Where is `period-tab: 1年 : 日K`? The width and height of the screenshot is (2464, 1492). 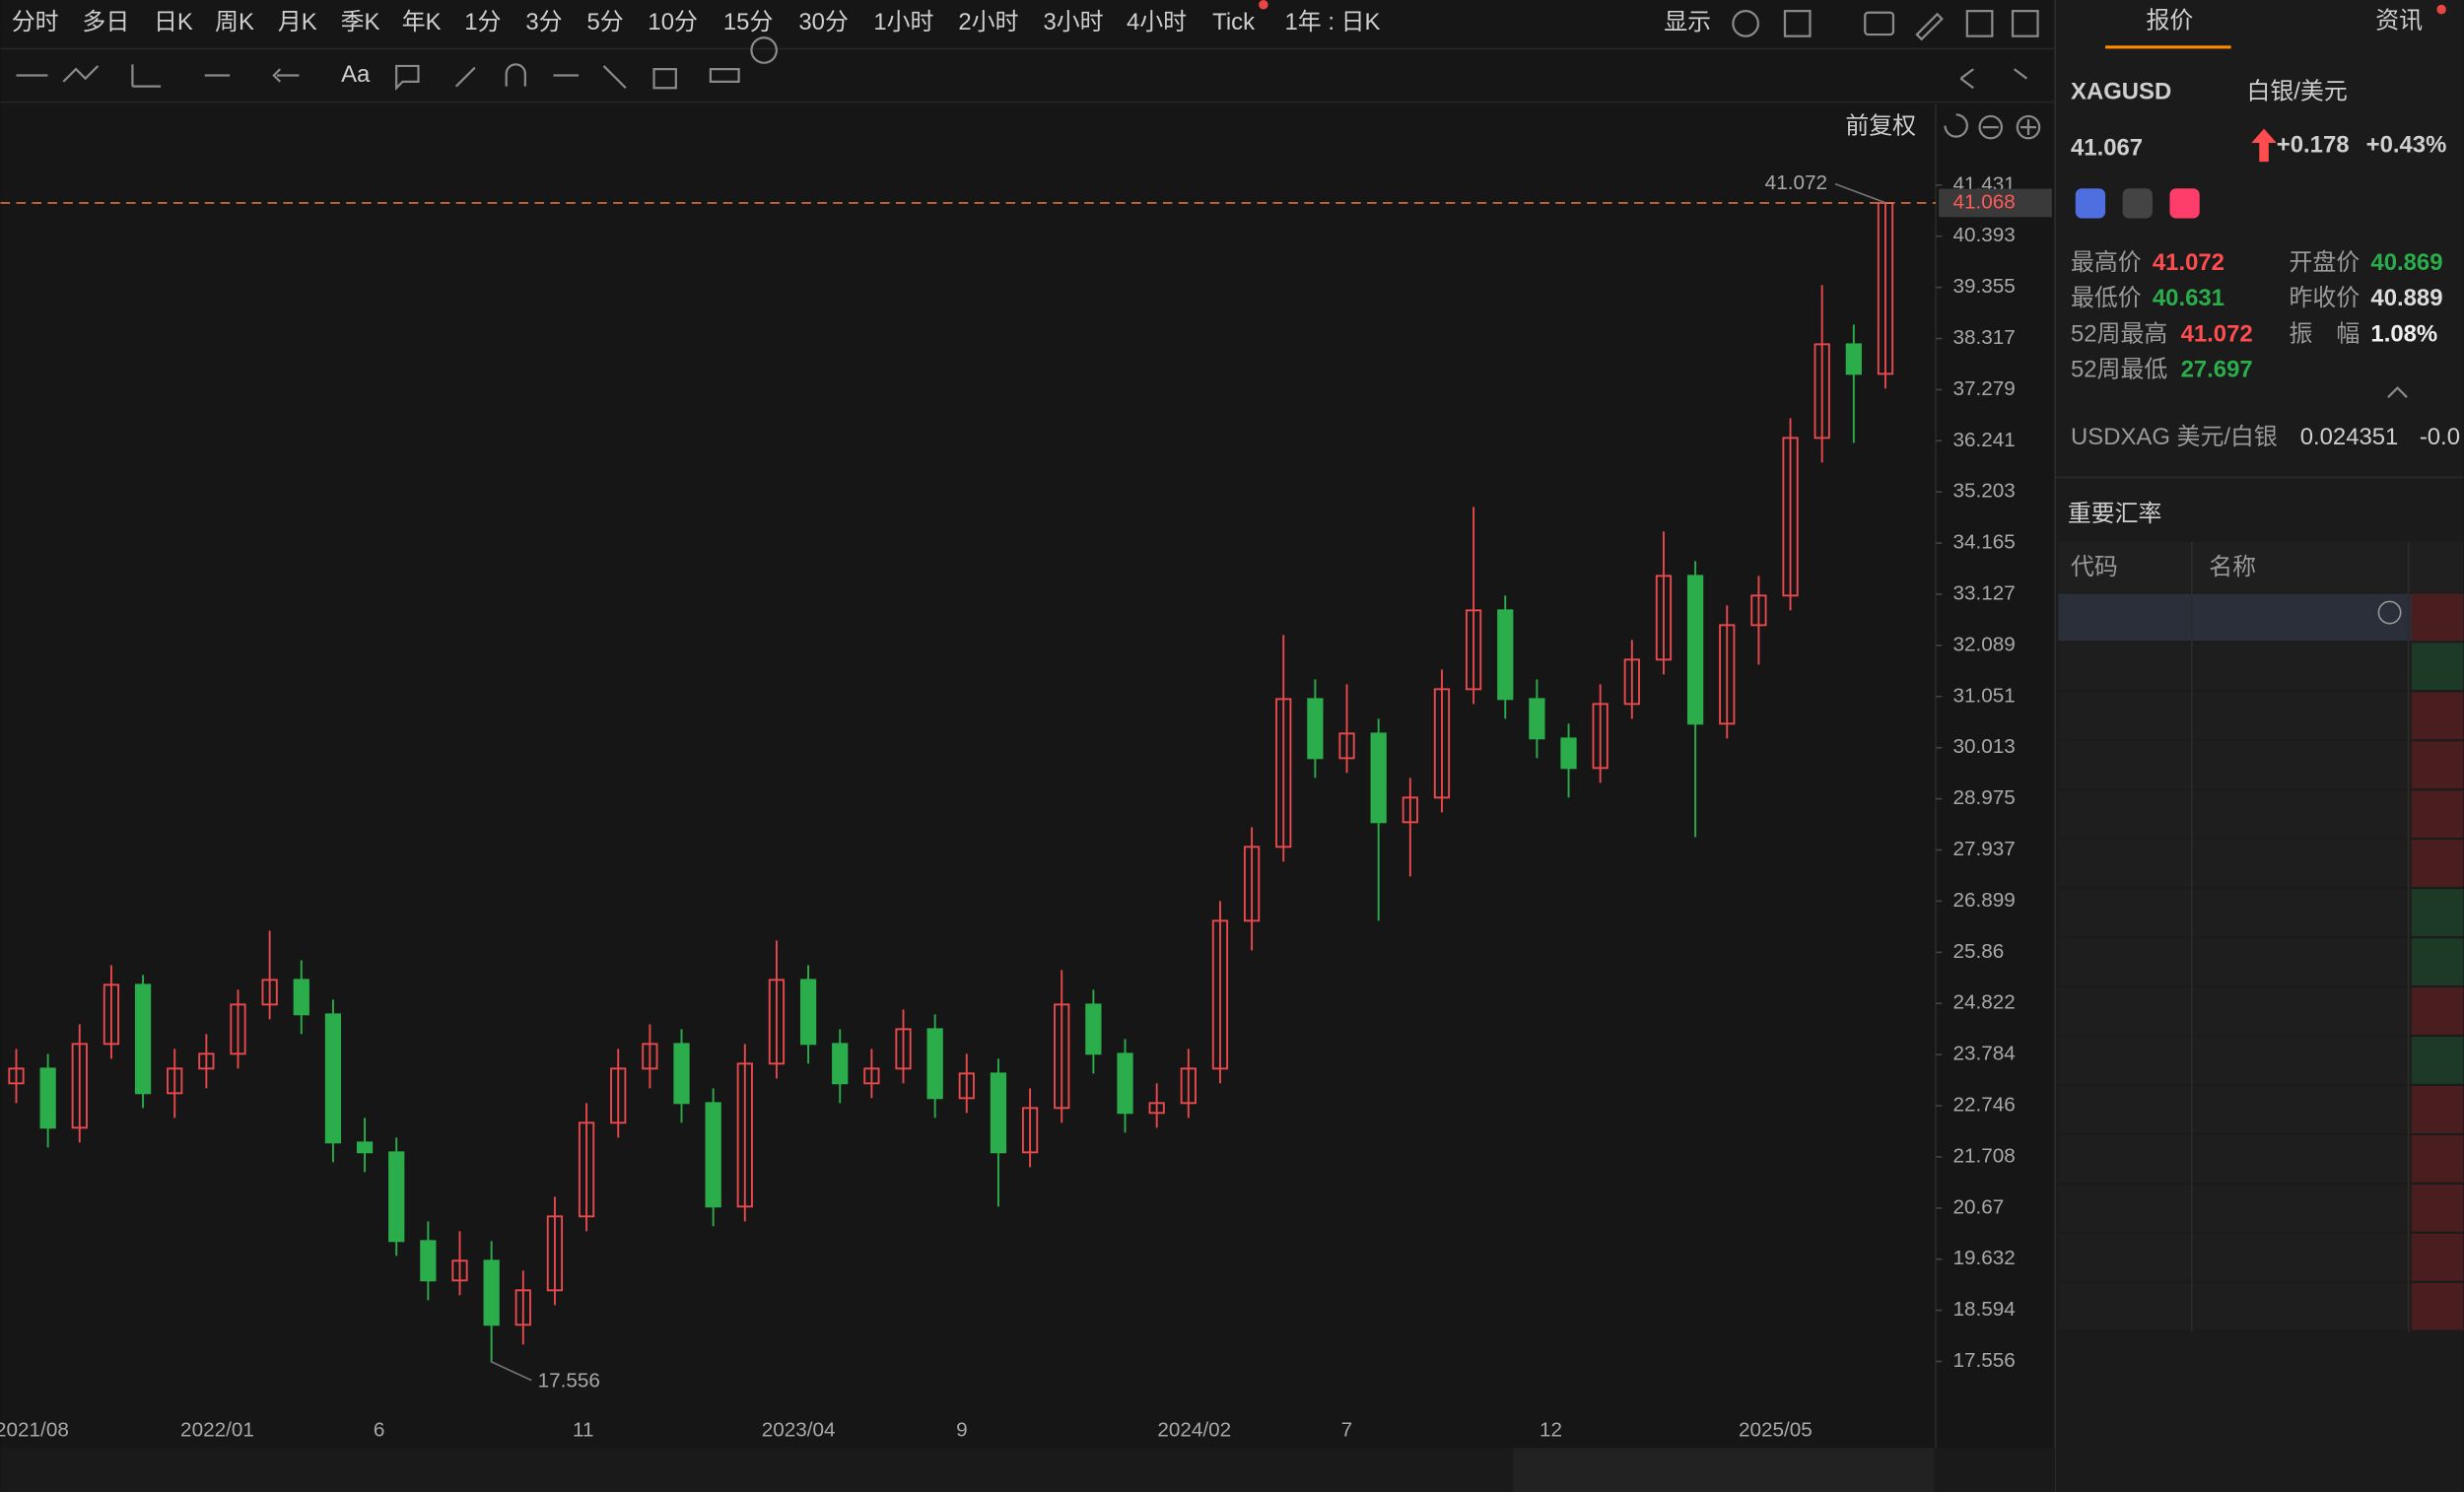
period-tab: 1年 : 日K is located at coordinates (1333, 22).